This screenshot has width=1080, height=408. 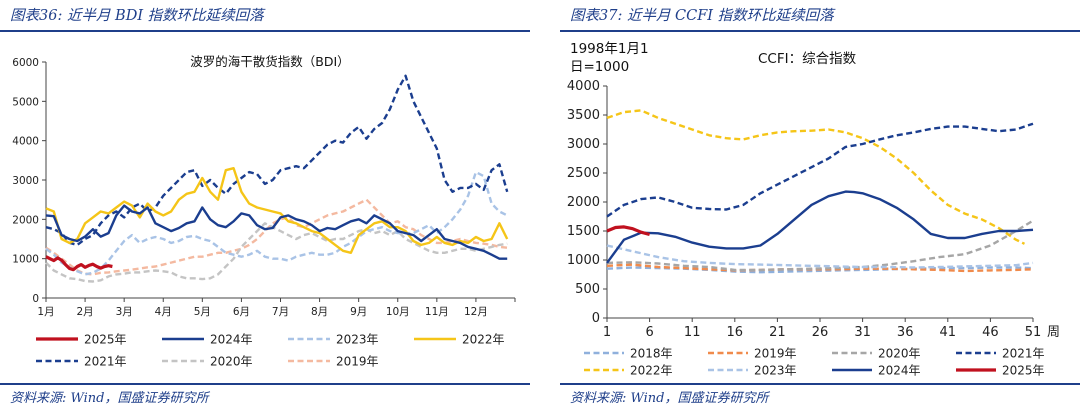 I want to click on x-tick-label: 7月, so click(x=280, y=312).